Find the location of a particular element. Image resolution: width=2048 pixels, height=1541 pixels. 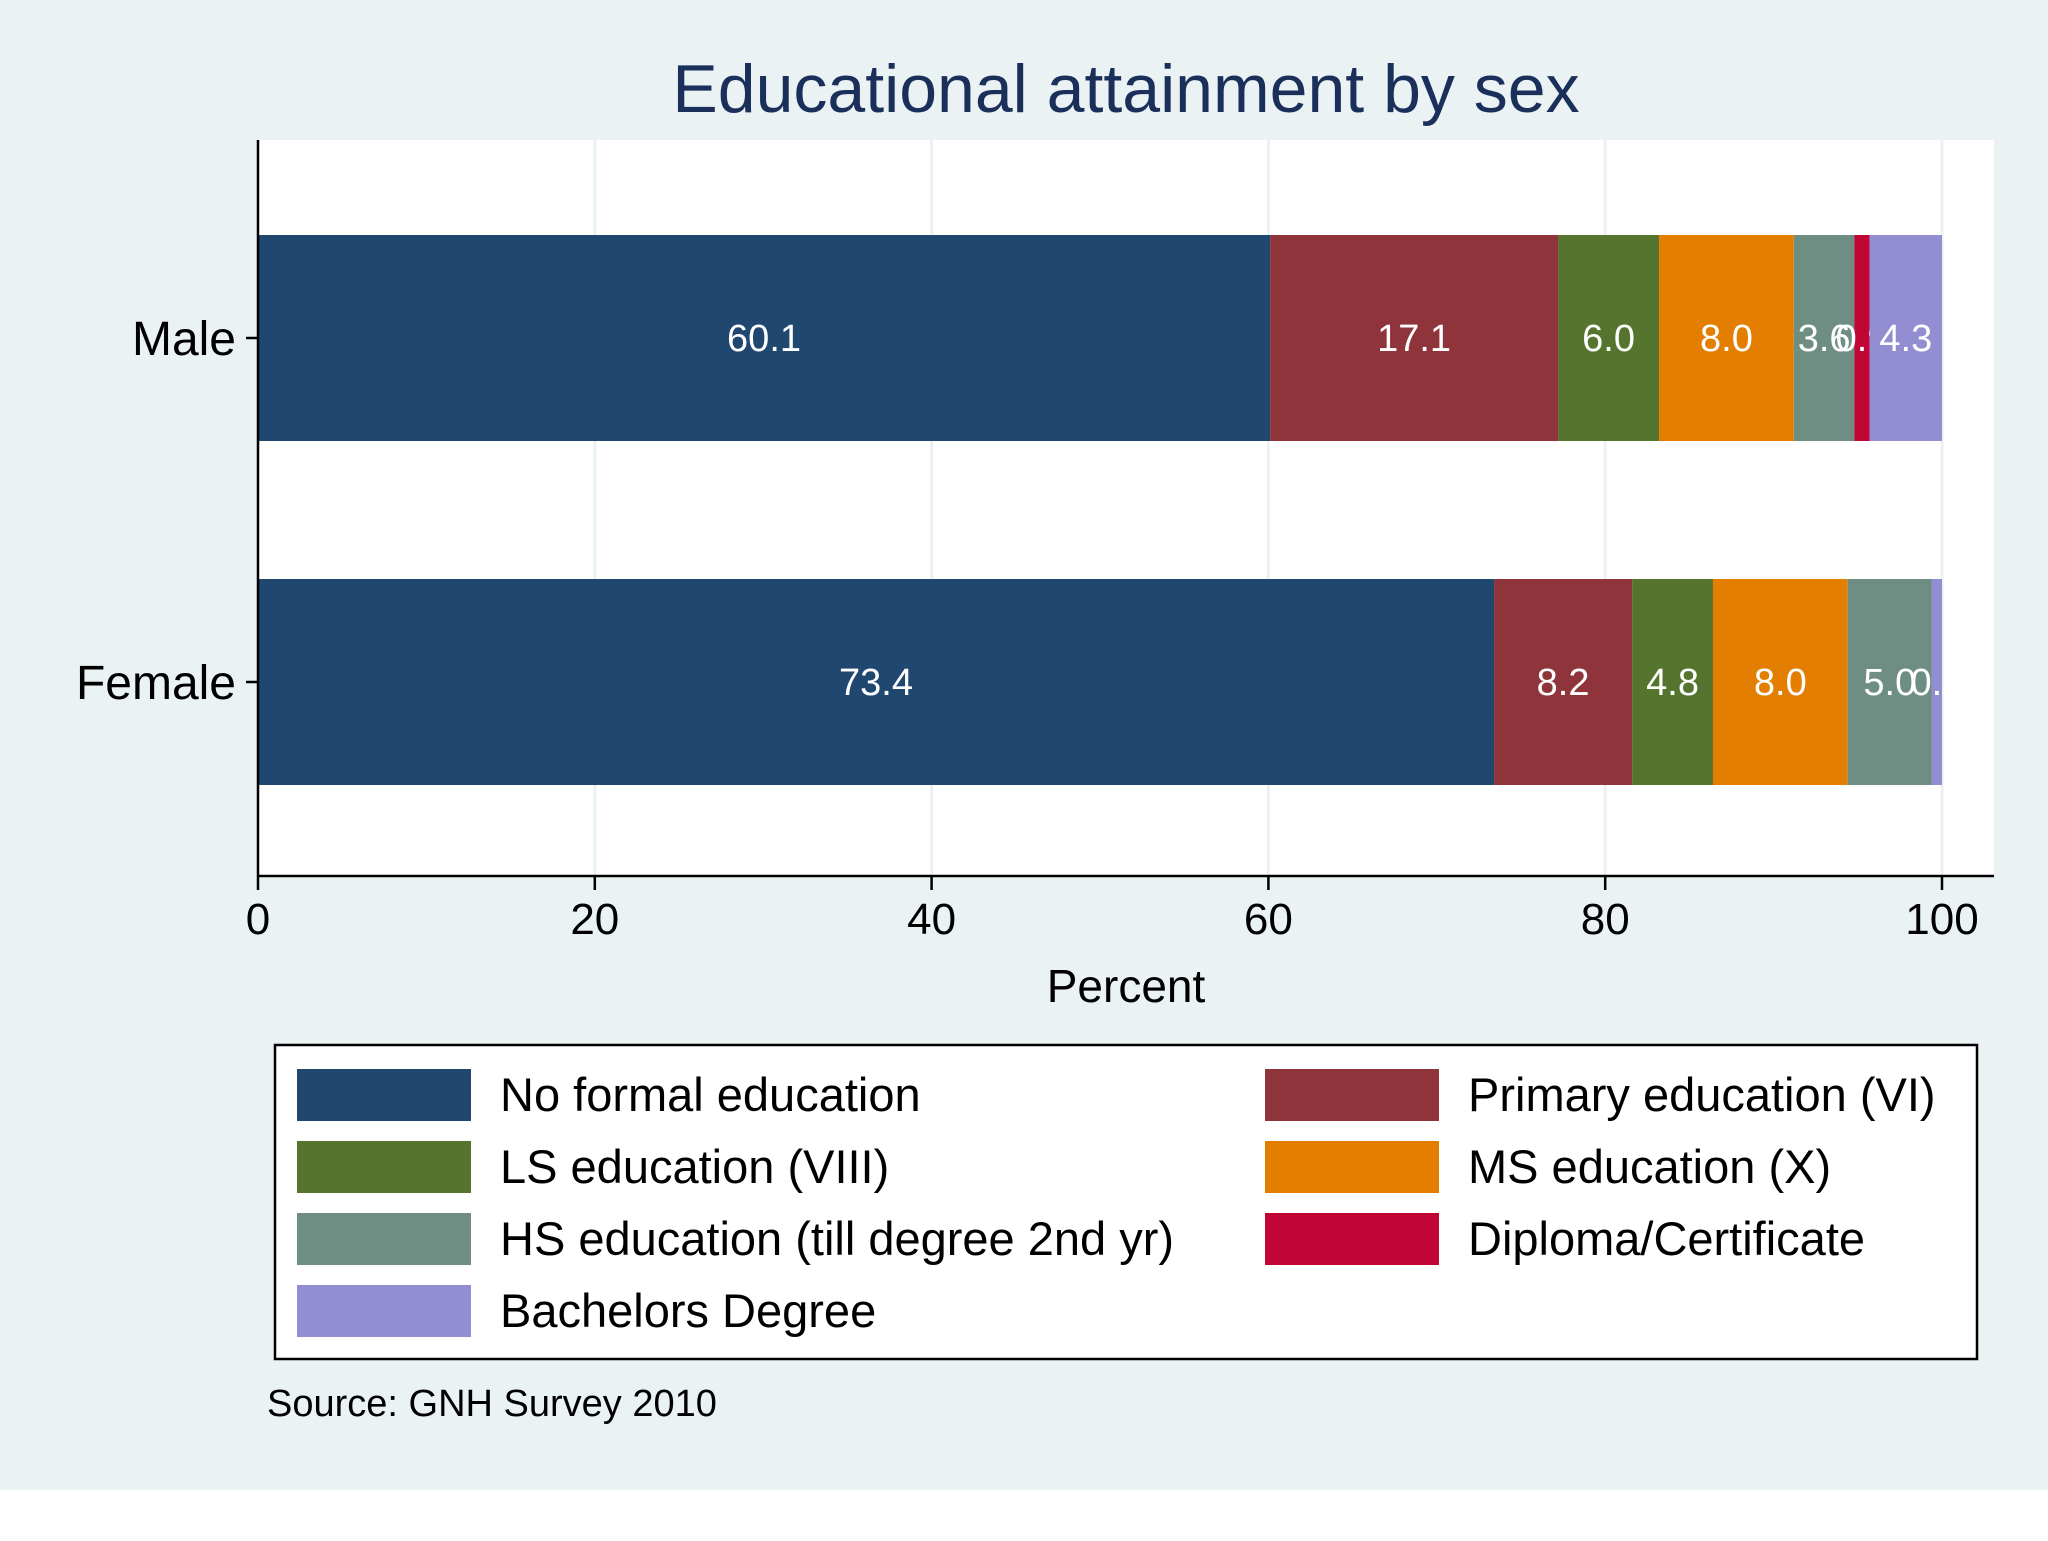

bar-row-male: 60.1 17.1 6.0 8.0 3.60.94.3 is located at coordinates (1100, 338).